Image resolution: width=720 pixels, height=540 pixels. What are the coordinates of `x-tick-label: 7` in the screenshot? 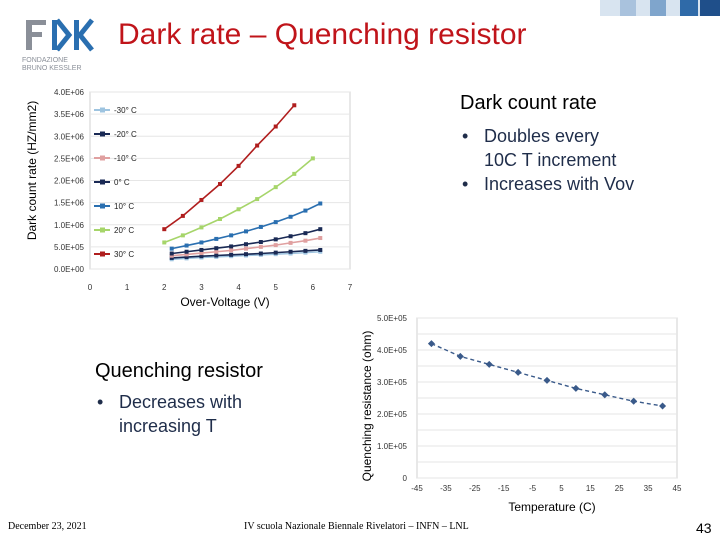 It's located at (350, 287).